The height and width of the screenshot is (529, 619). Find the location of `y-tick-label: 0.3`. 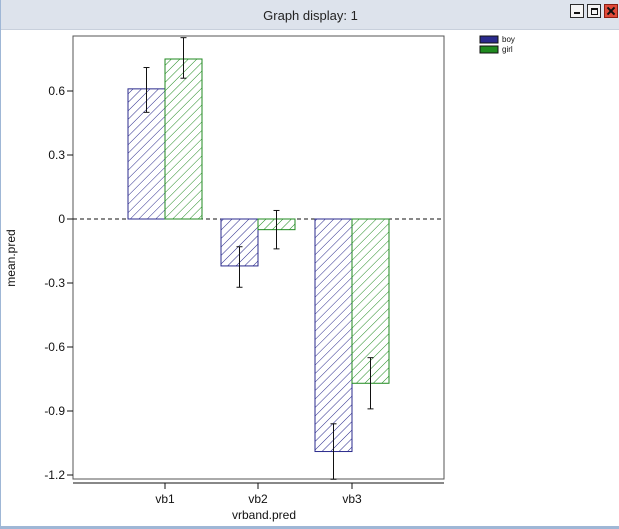

y-tick-label: 0.3 is located at coordinates (56, 155).